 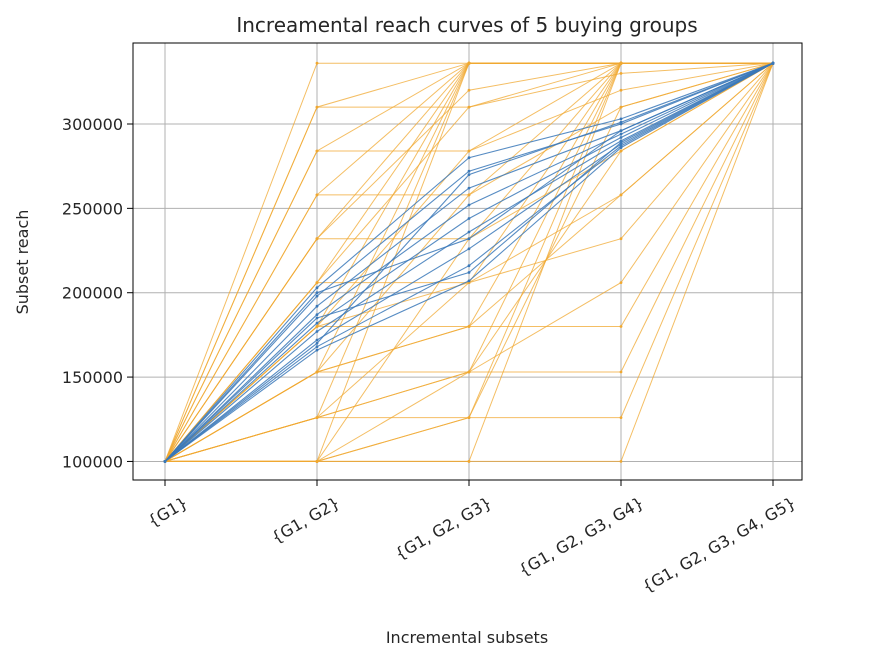 I want to click on y-tick-label: 250000, so click(x=92, y=208).